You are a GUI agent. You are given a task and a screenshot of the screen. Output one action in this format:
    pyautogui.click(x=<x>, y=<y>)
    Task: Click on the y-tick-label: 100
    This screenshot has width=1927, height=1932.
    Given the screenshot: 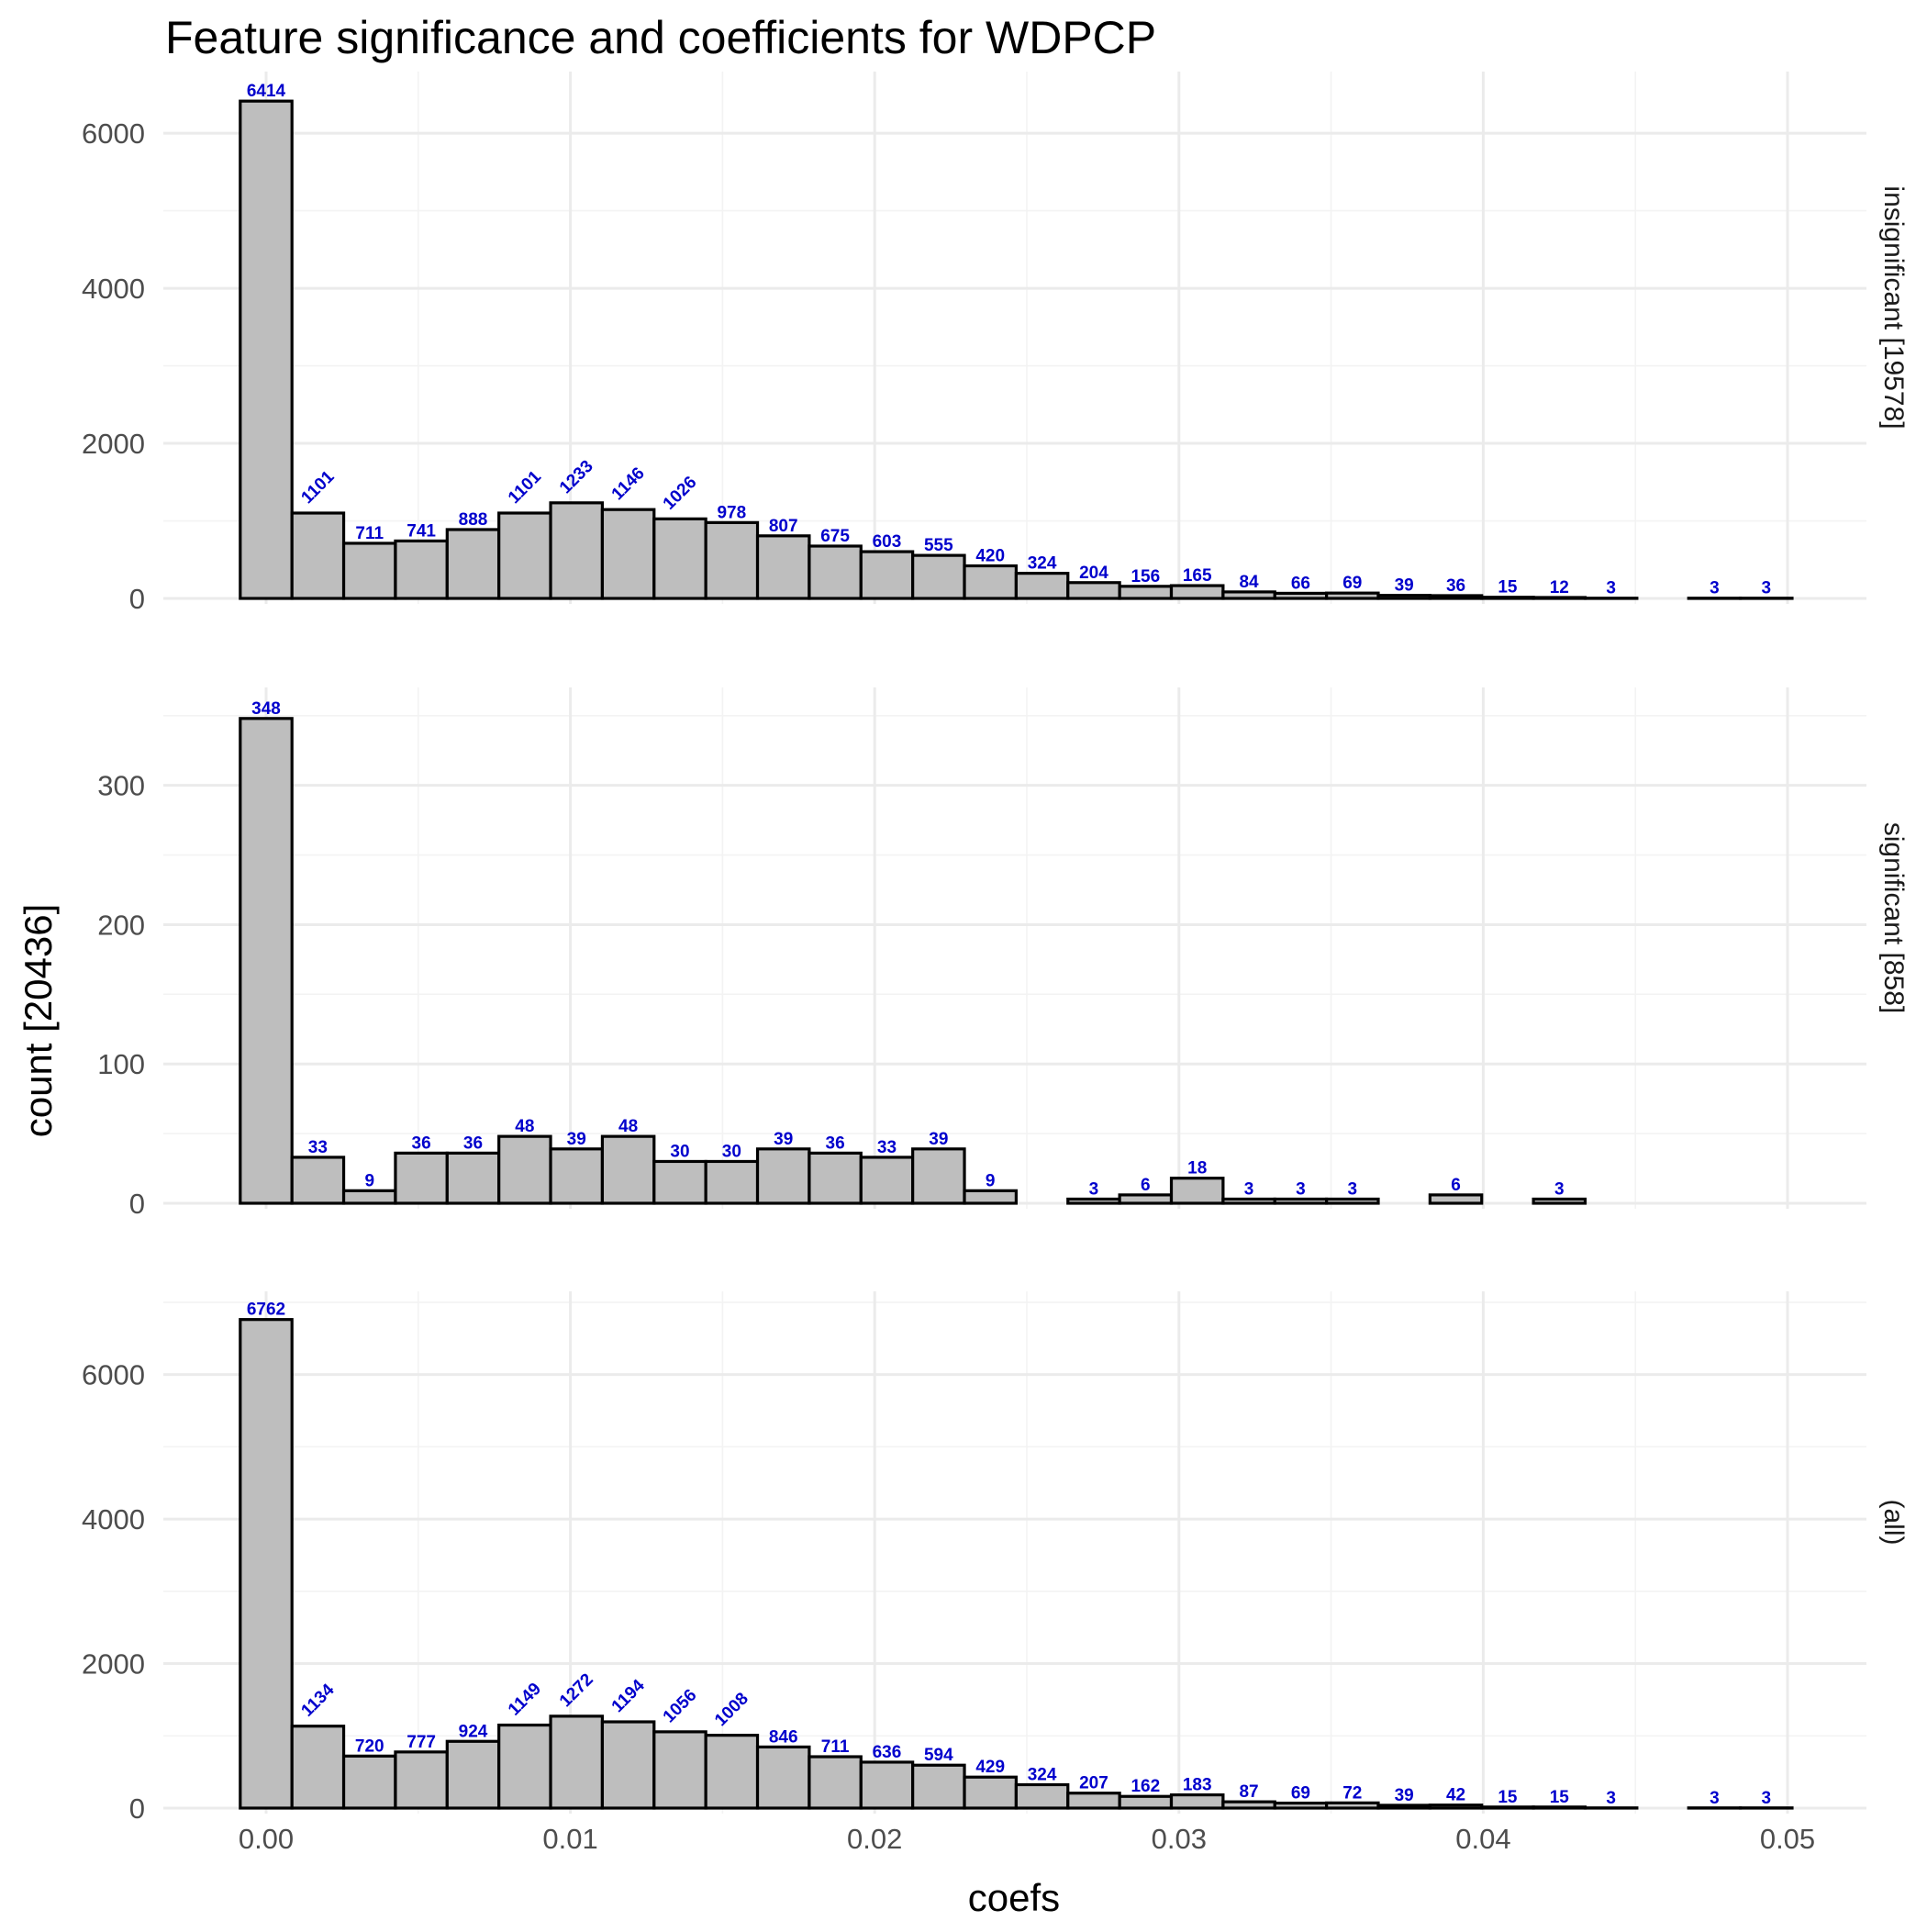 What is the action you would take?
    pyautogui.click(x=121, y=1064)
    